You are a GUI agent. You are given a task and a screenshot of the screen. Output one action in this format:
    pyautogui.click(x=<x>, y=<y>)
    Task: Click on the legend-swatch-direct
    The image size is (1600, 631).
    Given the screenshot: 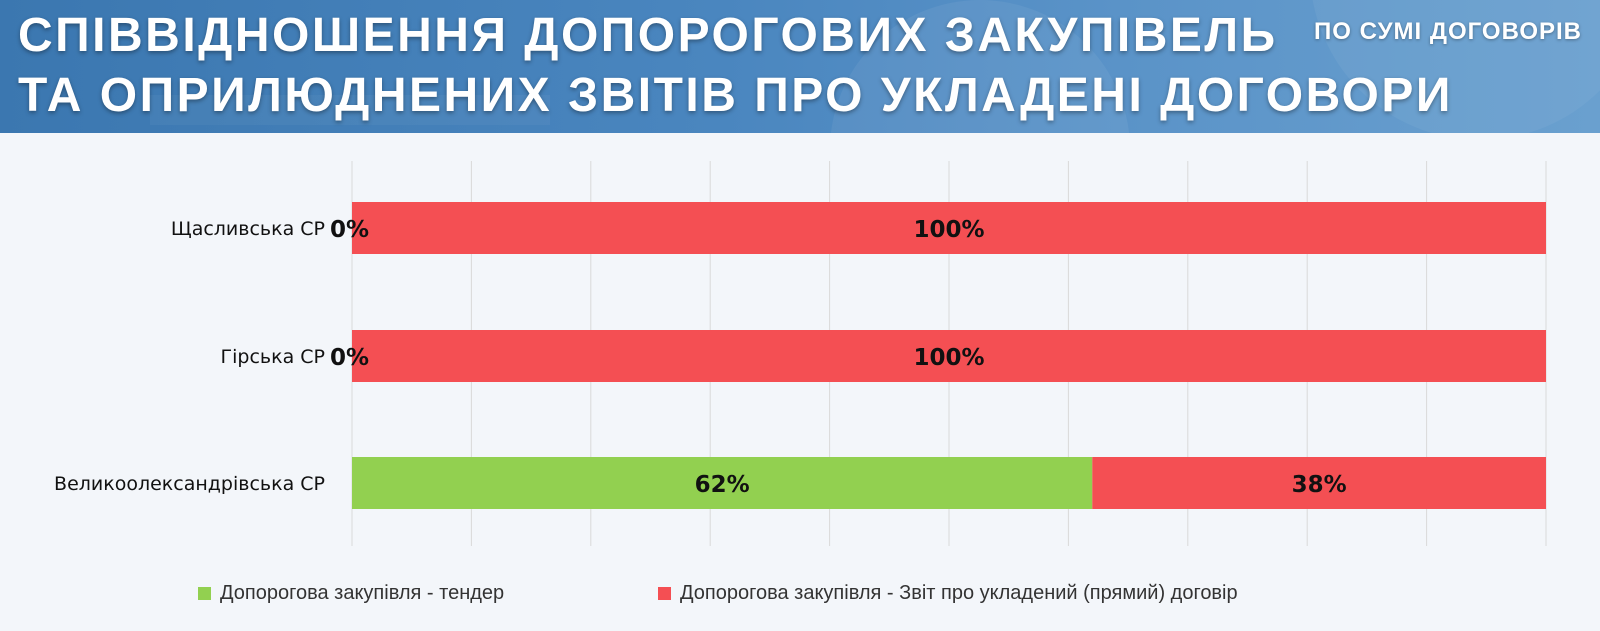 What is the action you would take?
    pyautogui.click(x=664, y=593)
    